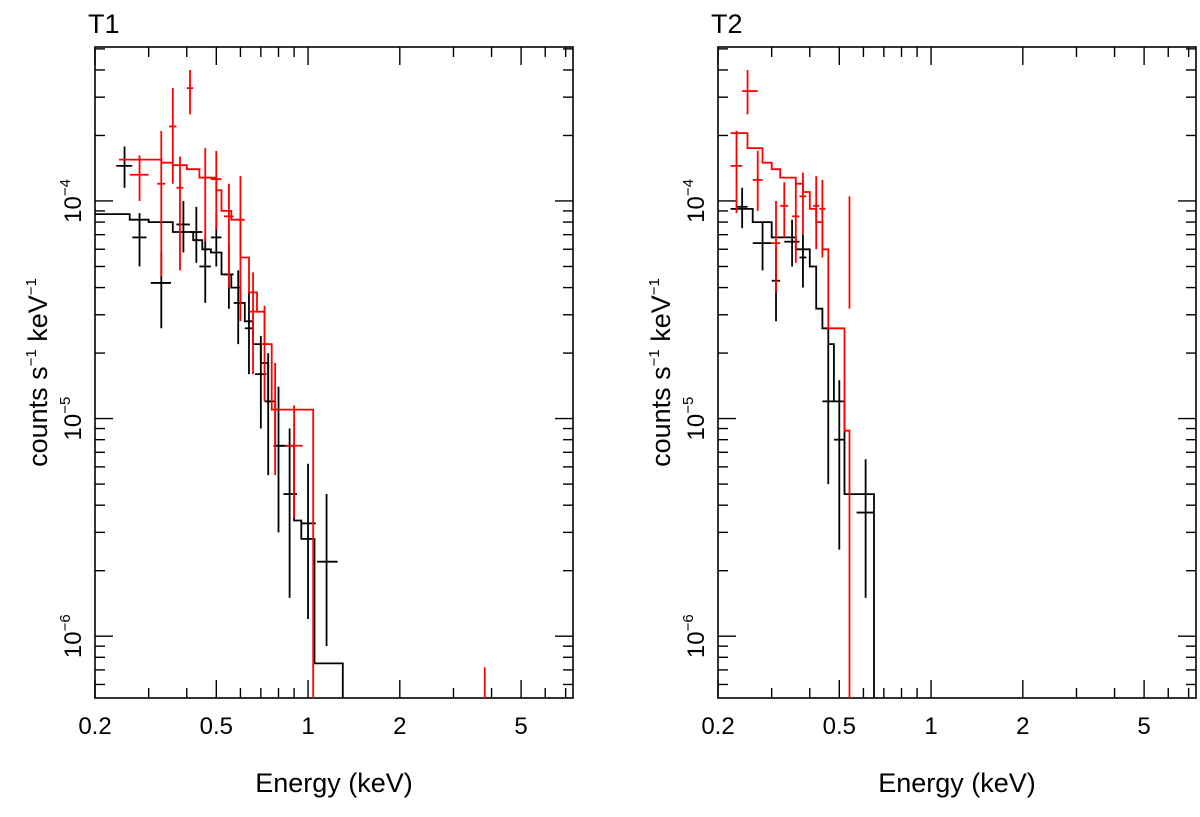 The width and height of the screenshot is (1200, 817). What do you see at coordinates (104, 24) in the screenshot?
I see `panel-title: T1` at bounding box center [104, 24].